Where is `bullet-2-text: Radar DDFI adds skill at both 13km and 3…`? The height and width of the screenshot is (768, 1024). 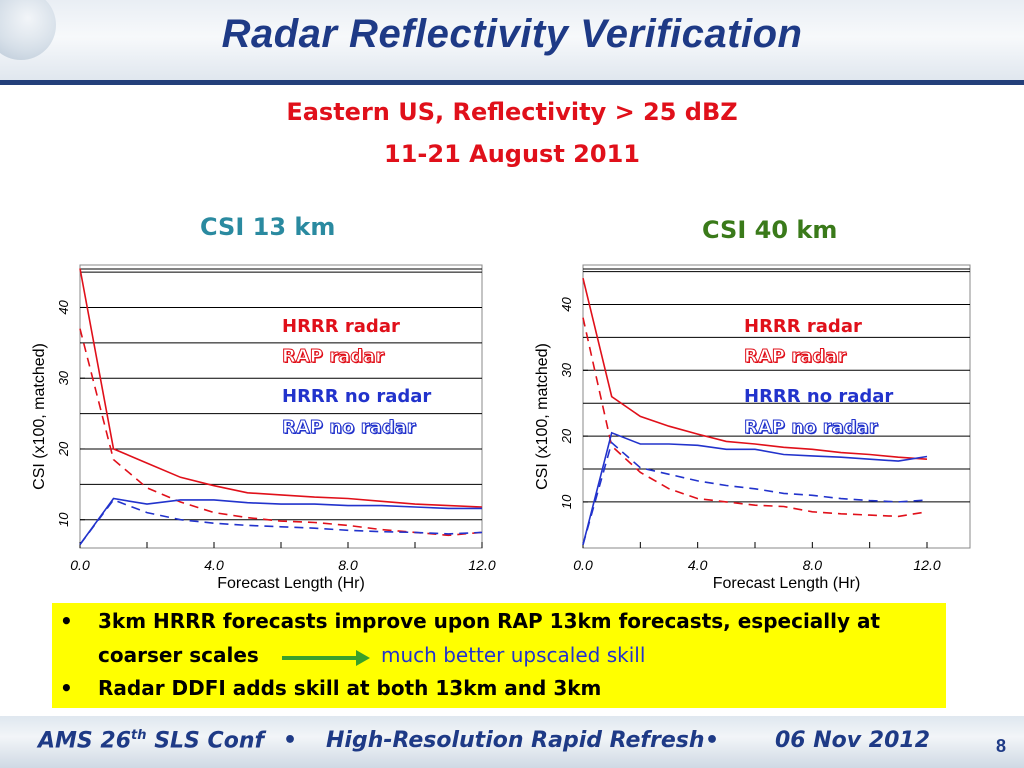
bullet-2-text: Radar DDFI adds skill at both 13km and 3… is located at coordinates (350, 688).